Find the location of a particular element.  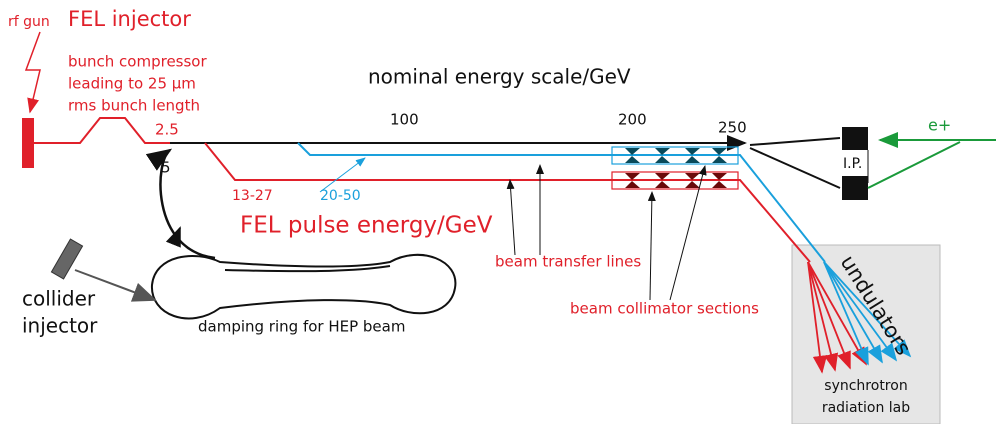

collider-label: collider is located at coordinates (59, 299).